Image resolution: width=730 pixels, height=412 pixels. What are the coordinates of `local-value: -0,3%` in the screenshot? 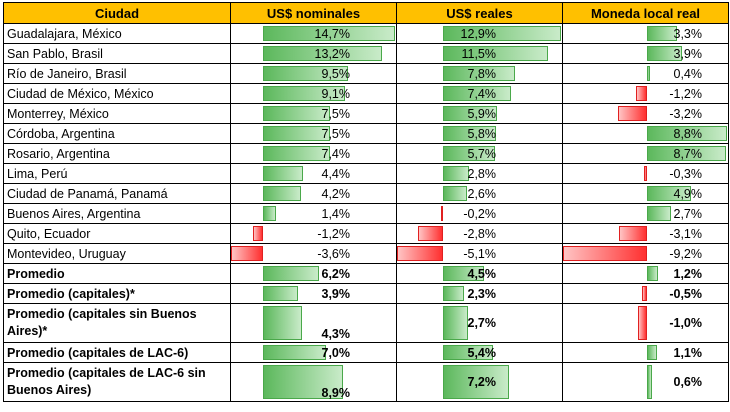 It's located at (685, 173).